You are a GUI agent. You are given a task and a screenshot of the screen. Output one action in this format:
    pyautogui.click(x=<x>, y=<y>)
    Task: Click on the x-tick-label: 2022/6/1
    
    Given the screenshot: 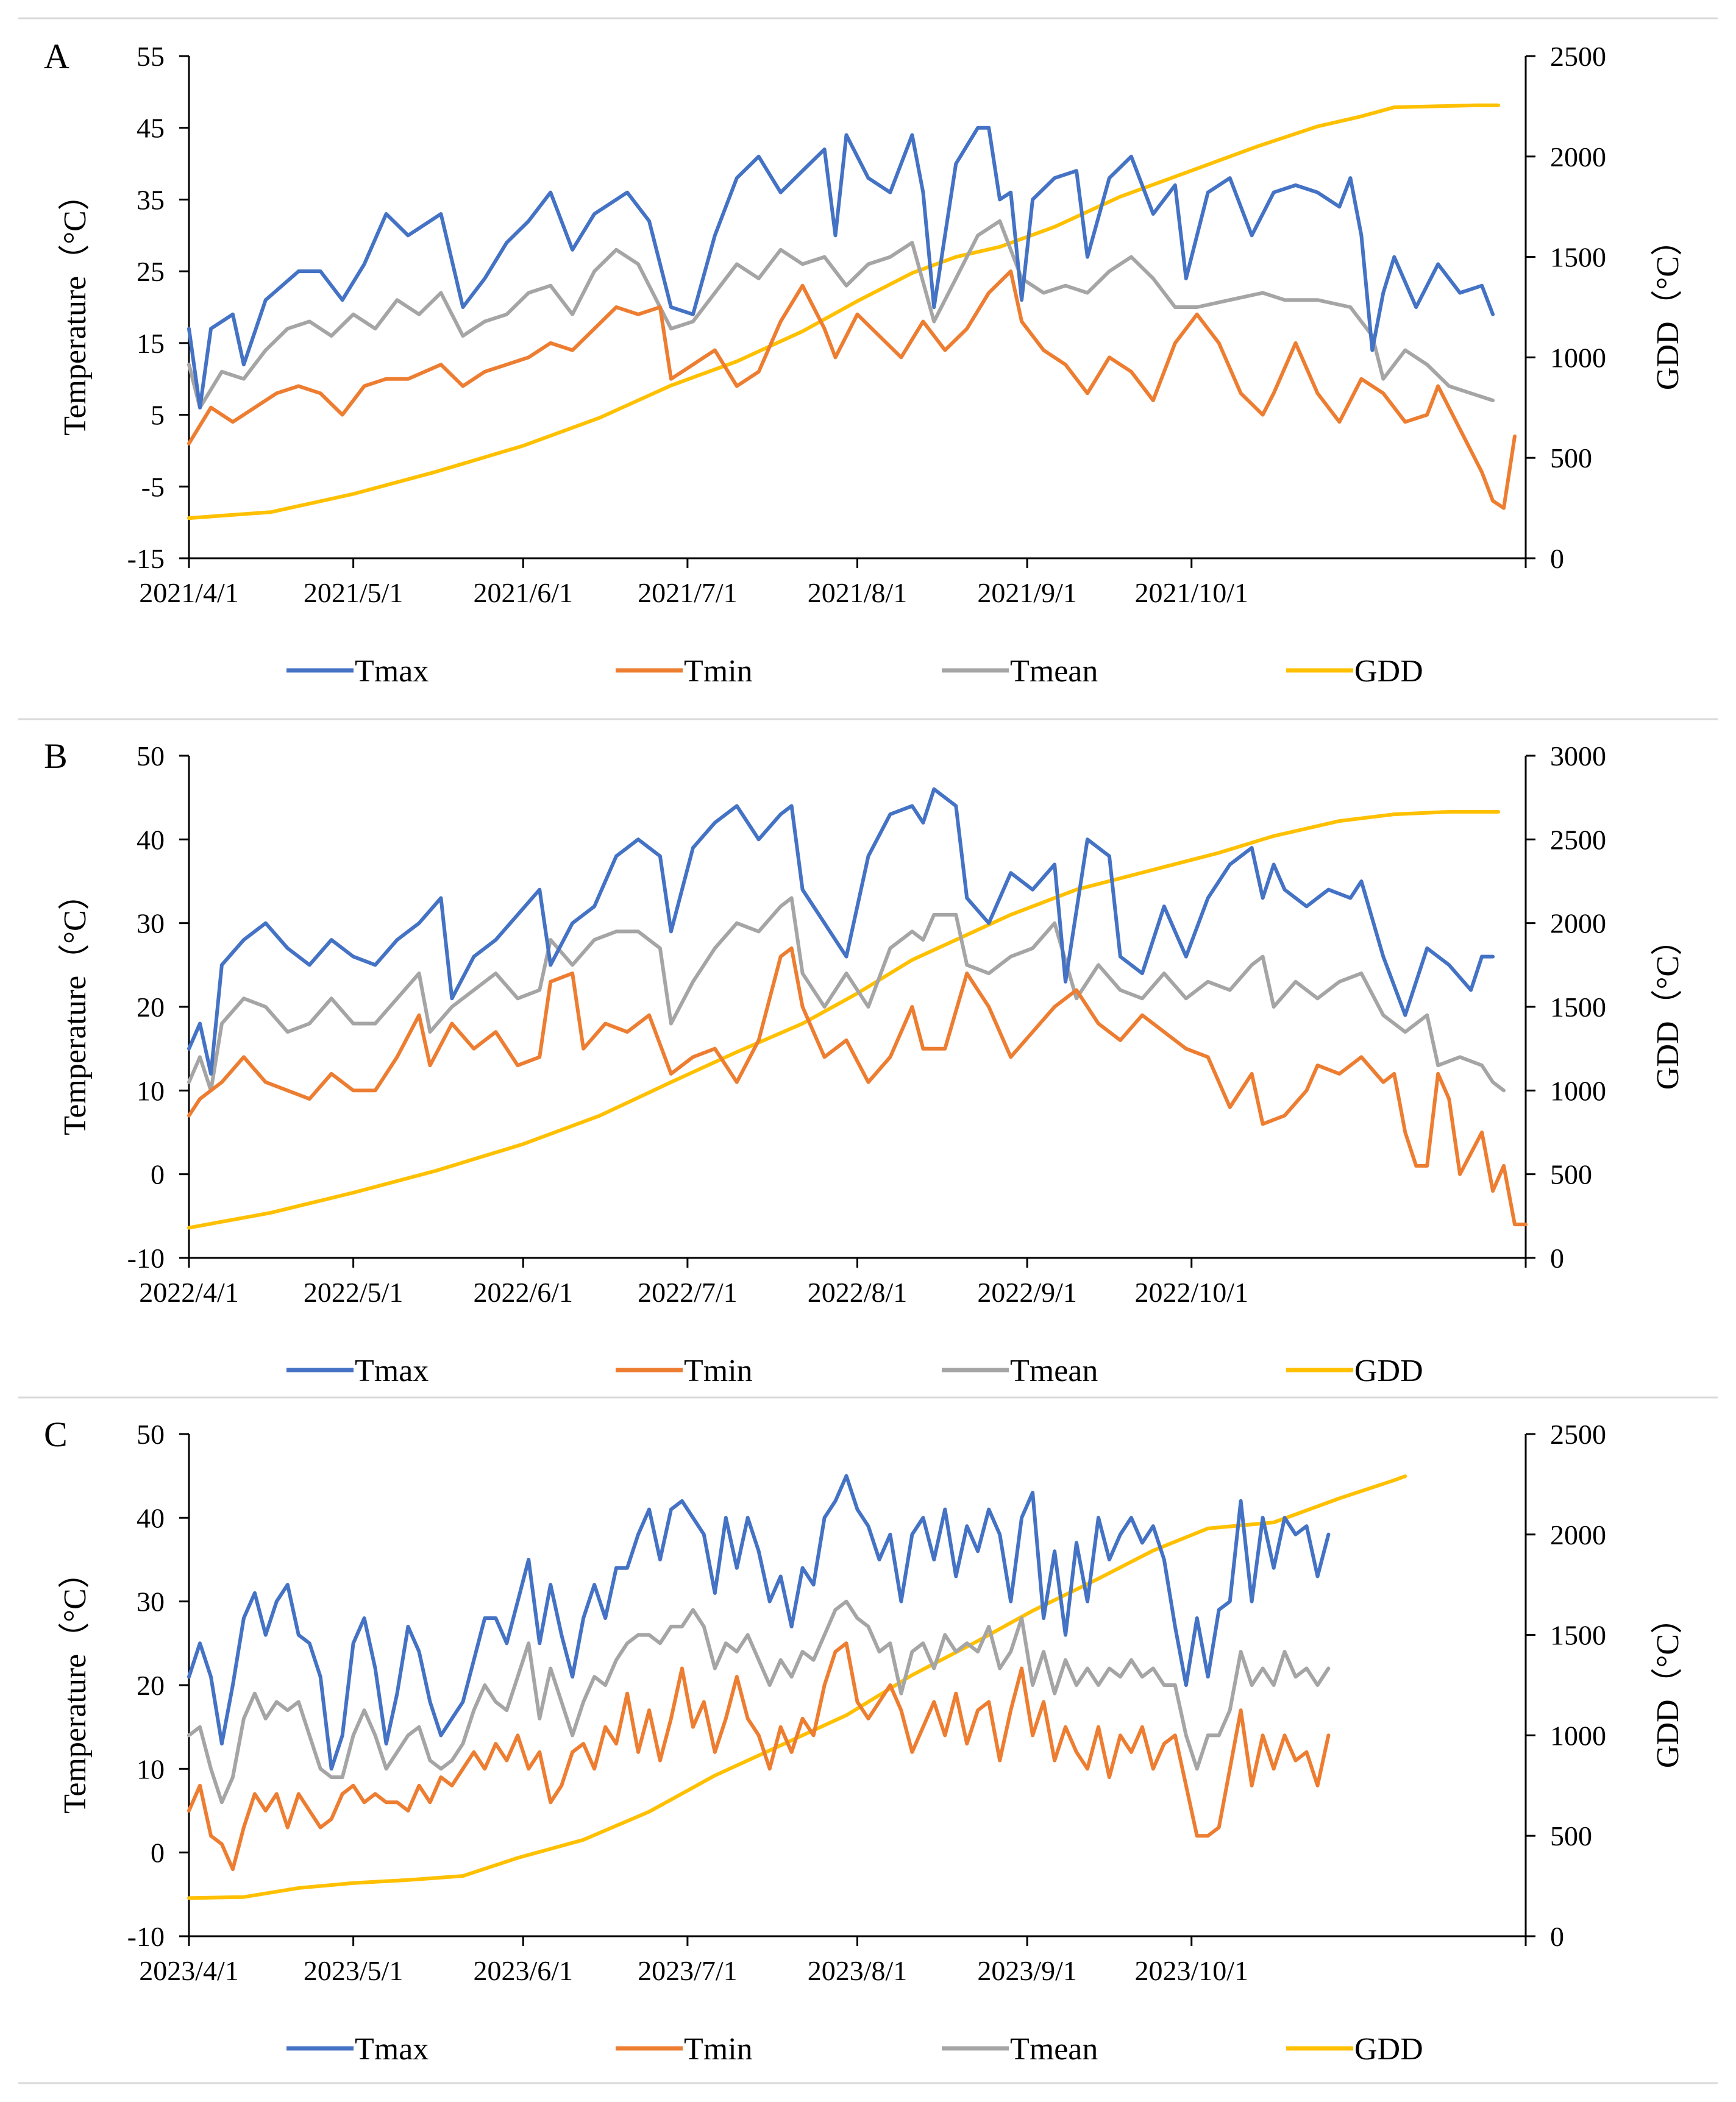 What is the action you would take?
    pyautogui.click(x=523, y=1292)
    